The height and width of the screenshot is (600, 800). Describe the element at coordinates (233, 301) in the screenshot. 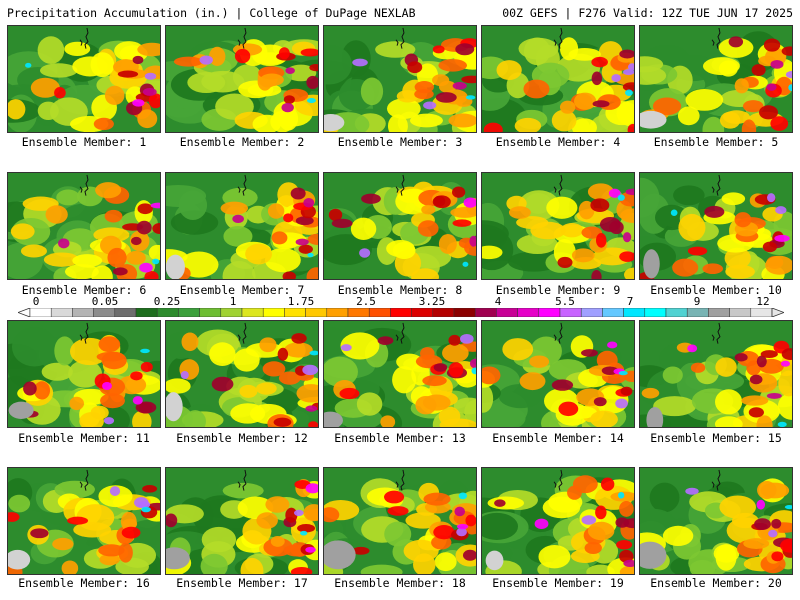

I see `colorbar-tick-label: 1` at that location.